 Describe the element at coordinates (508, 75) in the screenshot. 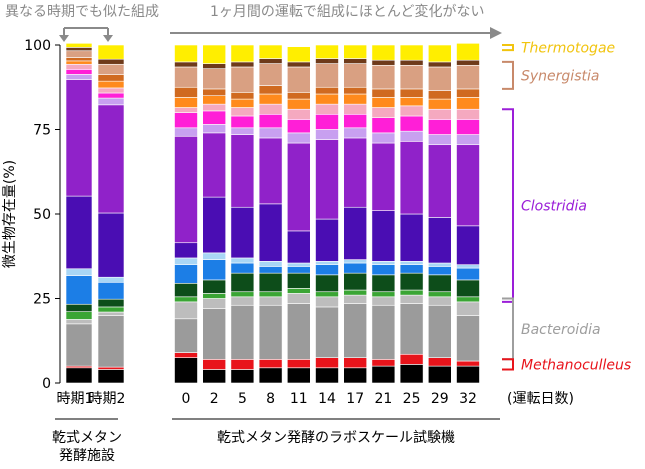

I see `bracket-line-synergistia` at that location.